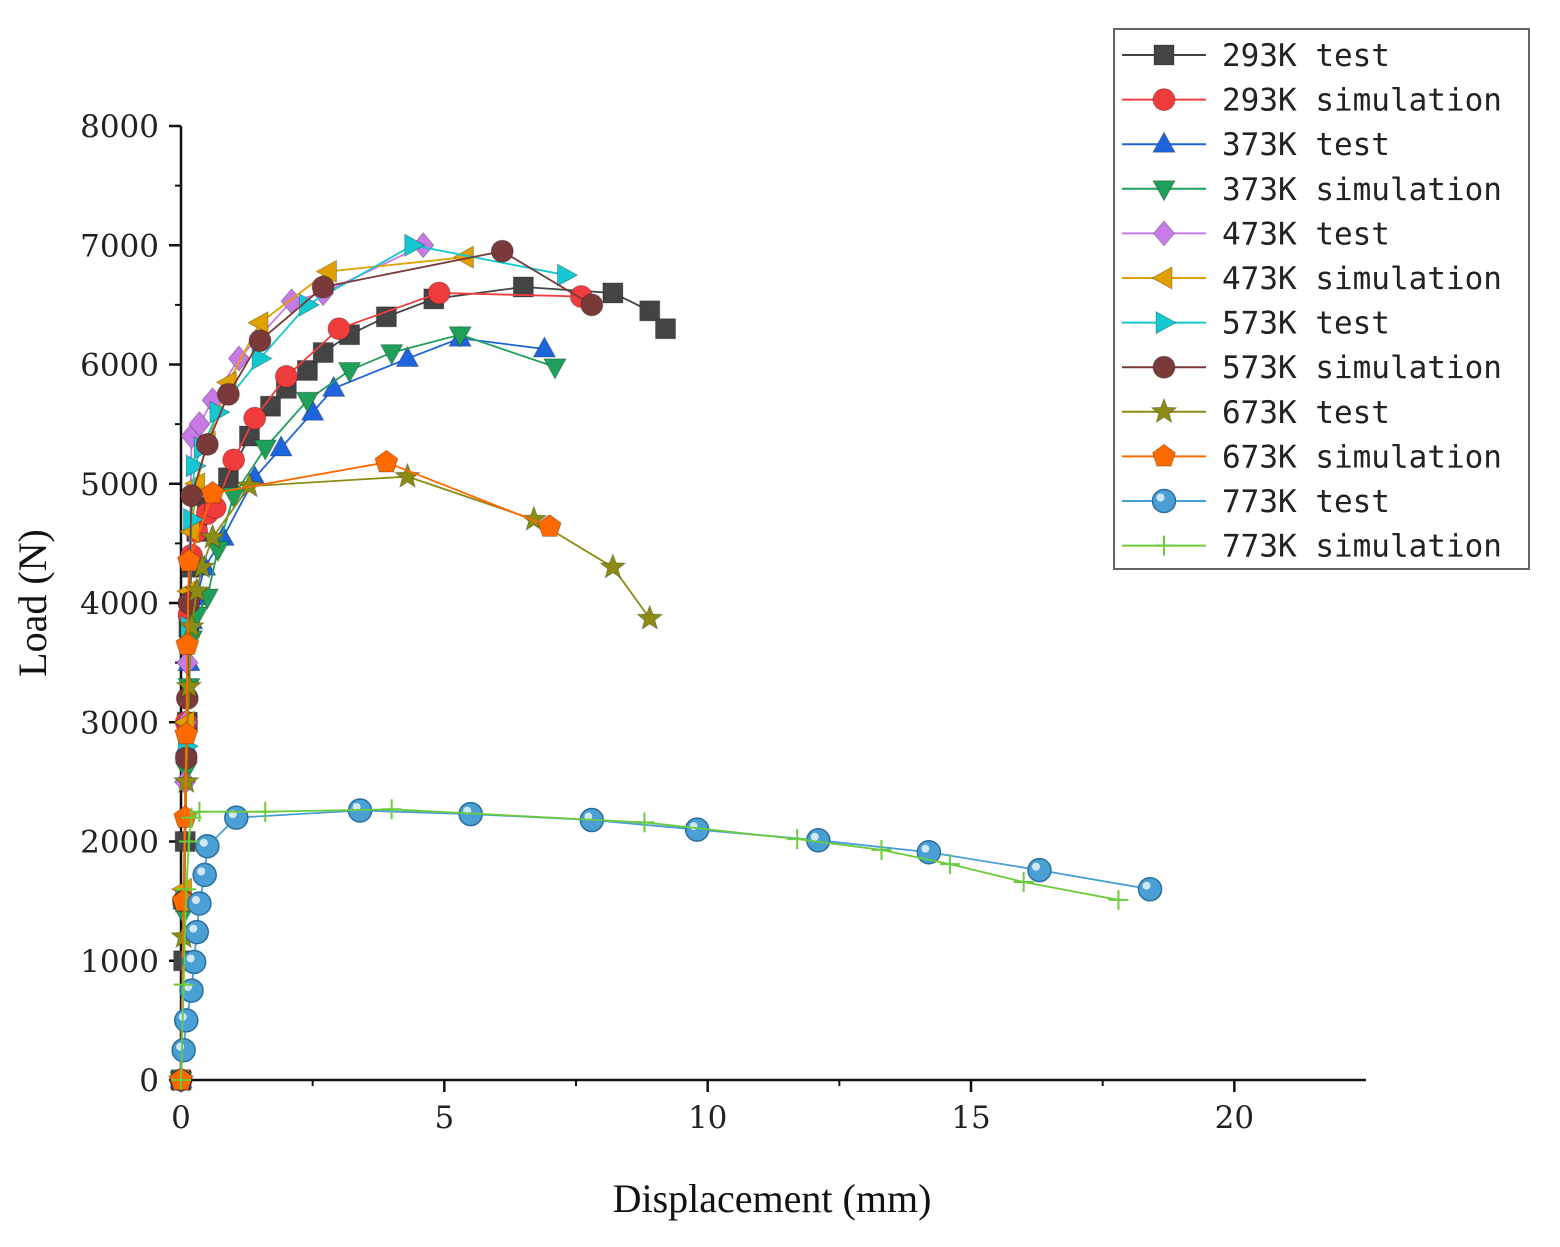 This screenshot has width=1560, height=1247. I want to click on legend-label: 473K simulation, so click(1362, 279).